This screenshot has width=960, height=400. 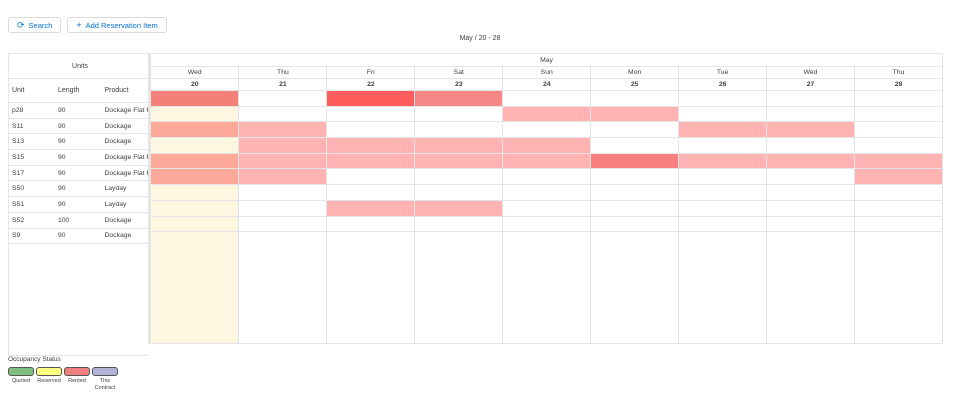 I want to click on unit-row: S52 100 Dockage, so click(x=78, y=220).